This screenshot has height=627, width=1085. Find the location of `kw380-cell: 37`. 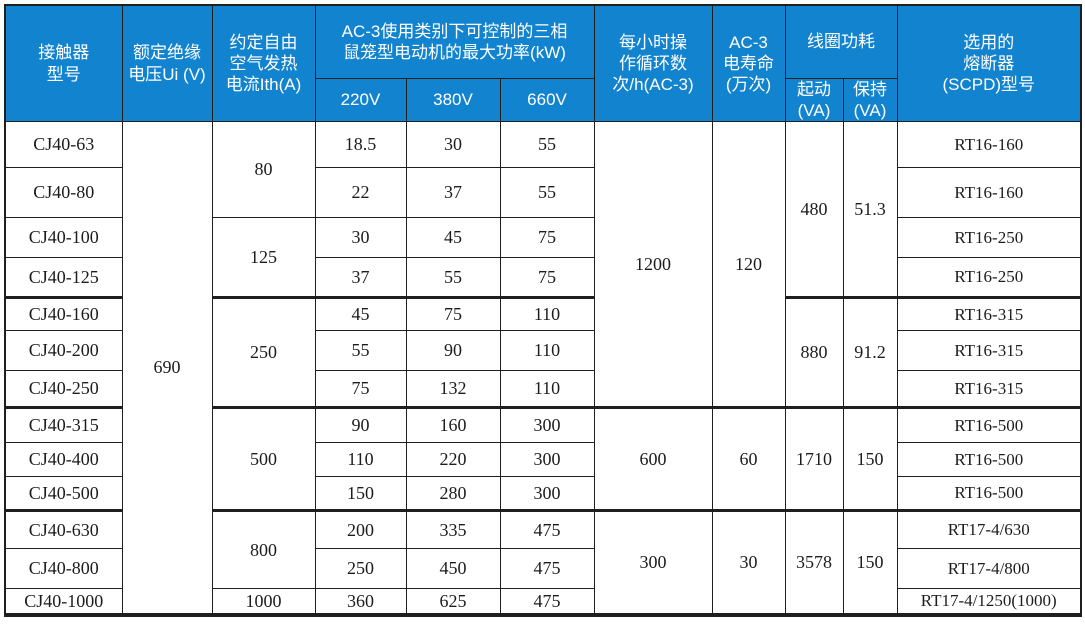

kw380-cell: 37 is located at coordinates (453, 192).